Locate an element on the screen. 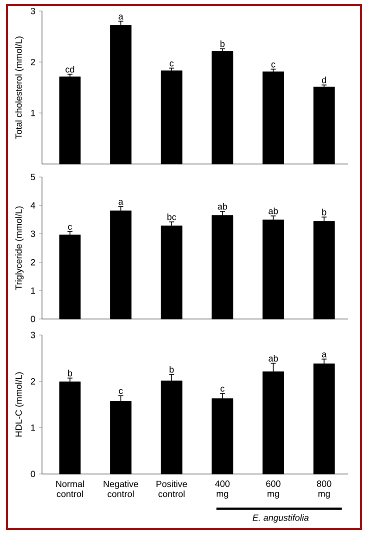 The height and width of the screenshot is (538, 369). x-tick-label: 400 mg is located at coordinates (222, 489).